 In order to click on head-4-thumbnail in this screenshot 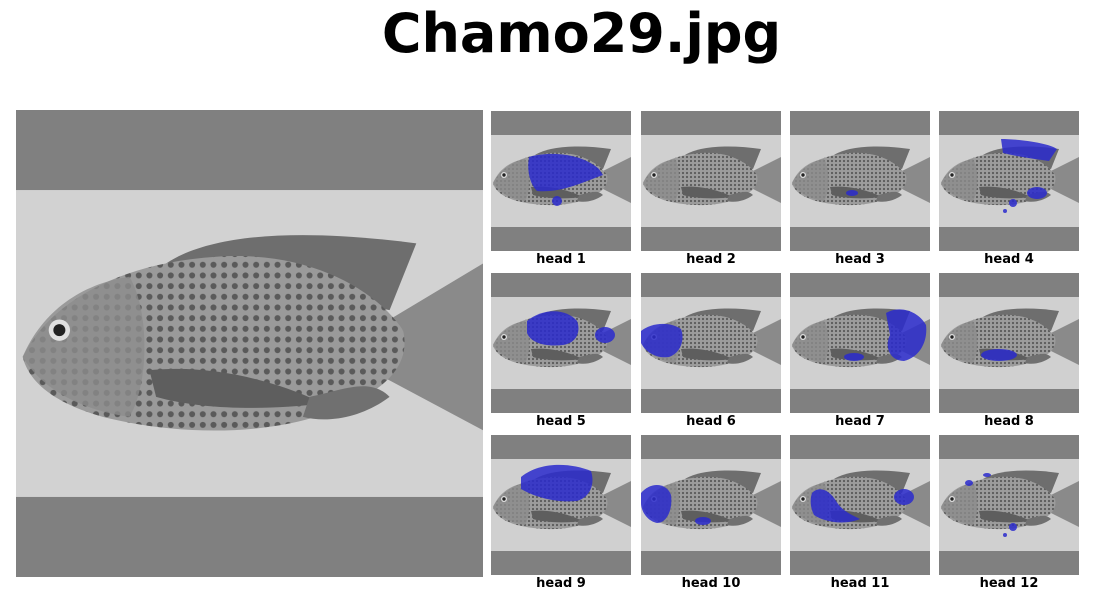, I will do `click(1009, 181)`.